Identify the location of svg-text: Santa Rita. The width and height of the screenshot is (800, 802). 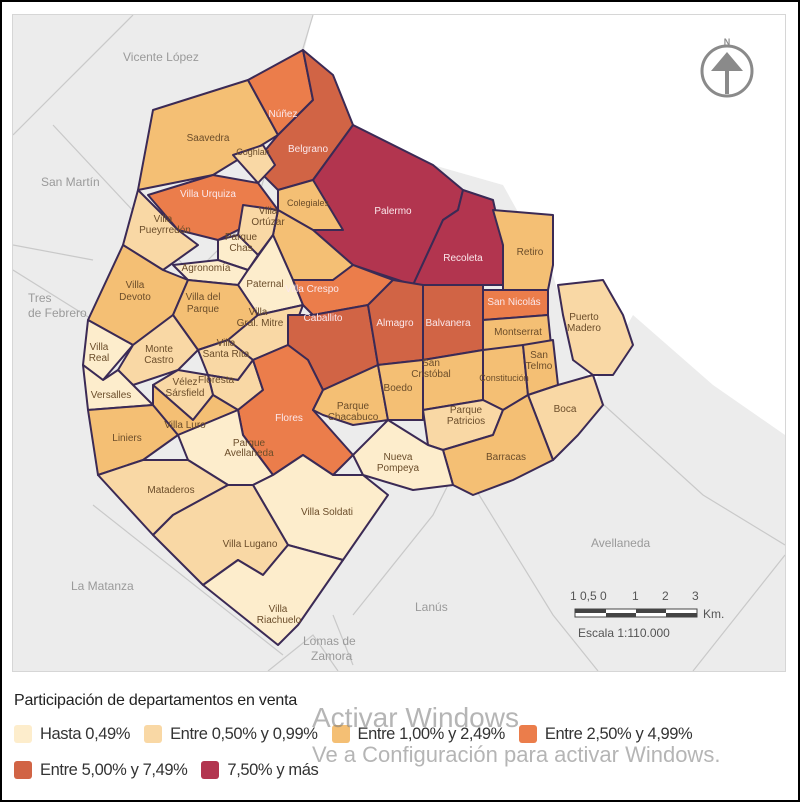
(226, 354).